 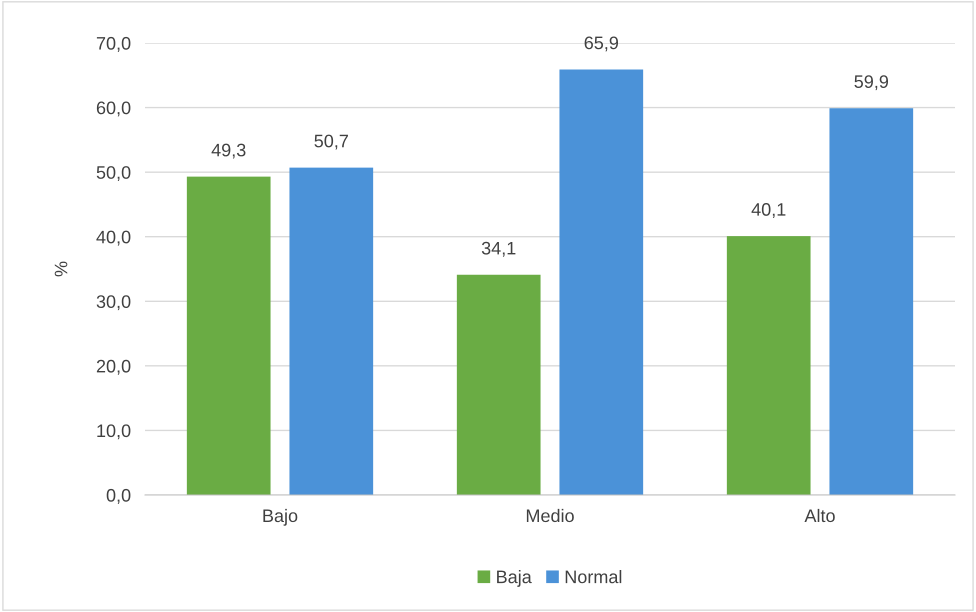 I want to click on y-tick-label: 10,0, so click(x=113, y=432).